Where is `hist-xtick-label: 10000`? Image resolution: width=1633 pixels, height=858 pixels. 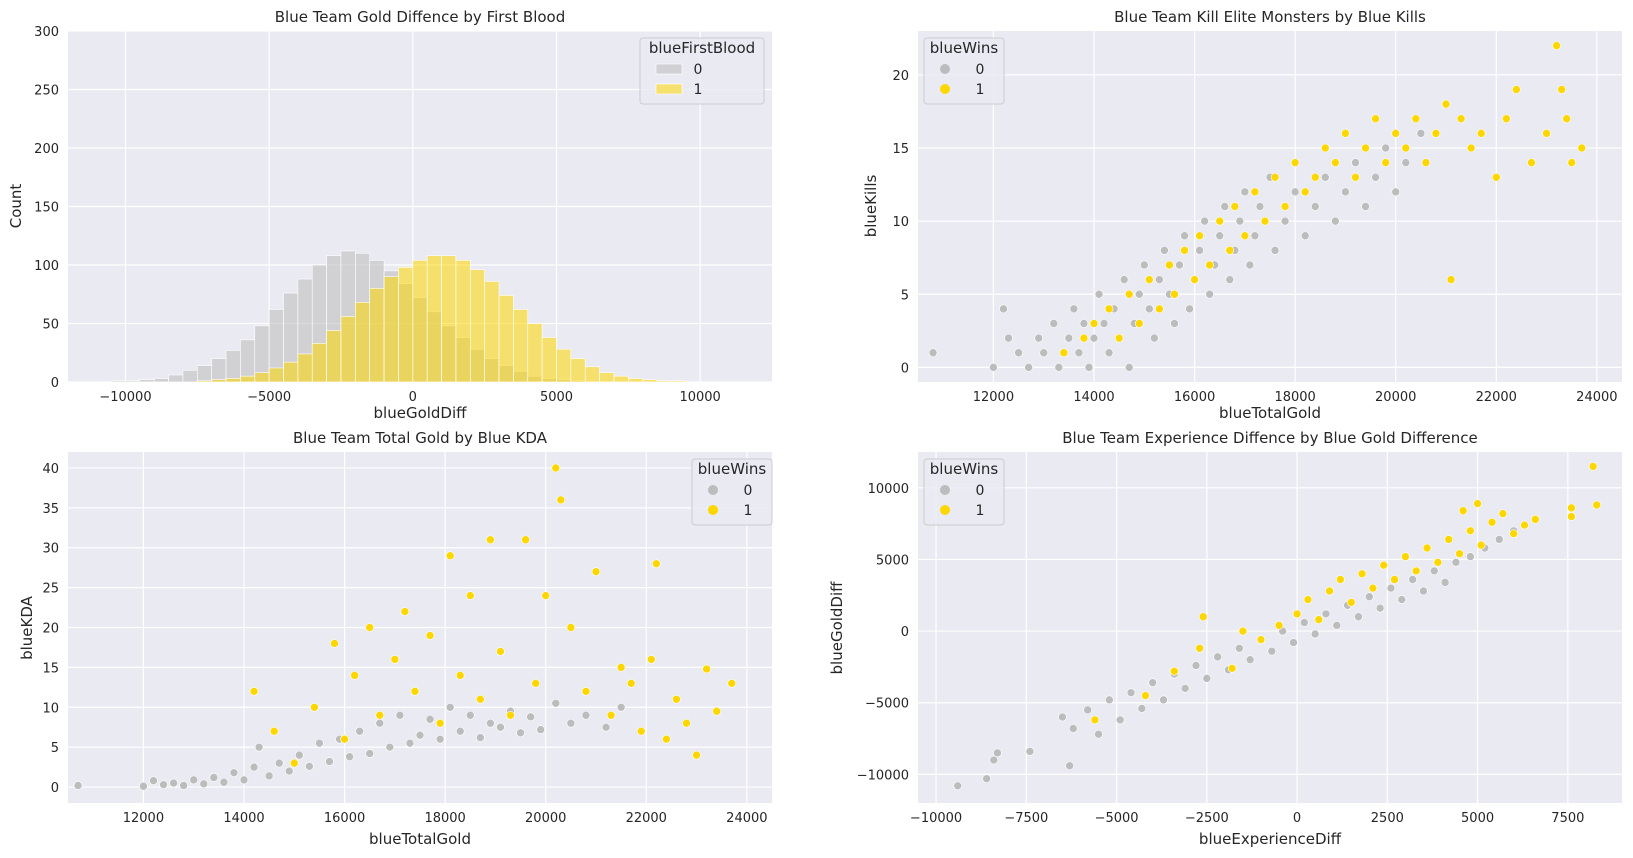
hist-xtick-label: 10000 is located at coordinates (699, 397).